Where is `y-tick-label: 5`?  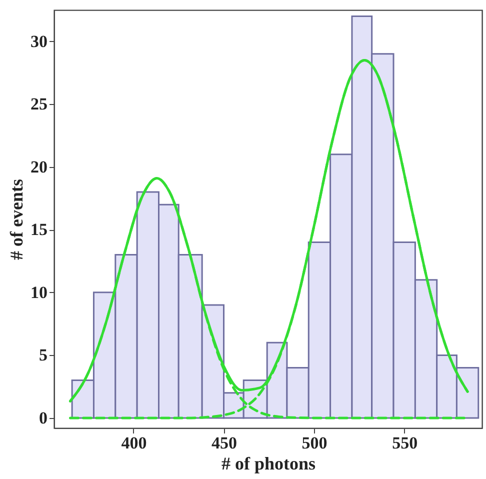
y-tick-label: 5 is located at coordinates (43, 355).